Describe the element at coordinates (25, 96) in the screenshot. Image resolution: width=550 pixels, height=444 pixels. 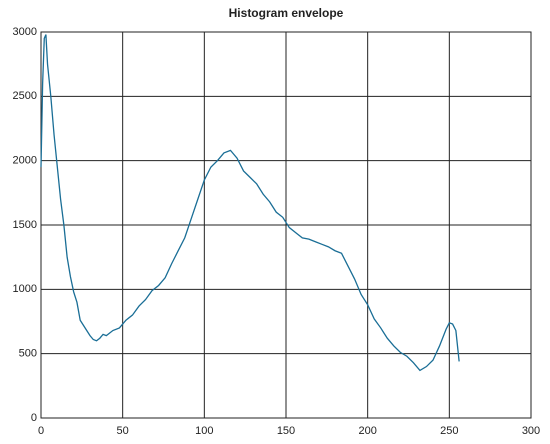
I see `y-tick-label: 2500` at that location.